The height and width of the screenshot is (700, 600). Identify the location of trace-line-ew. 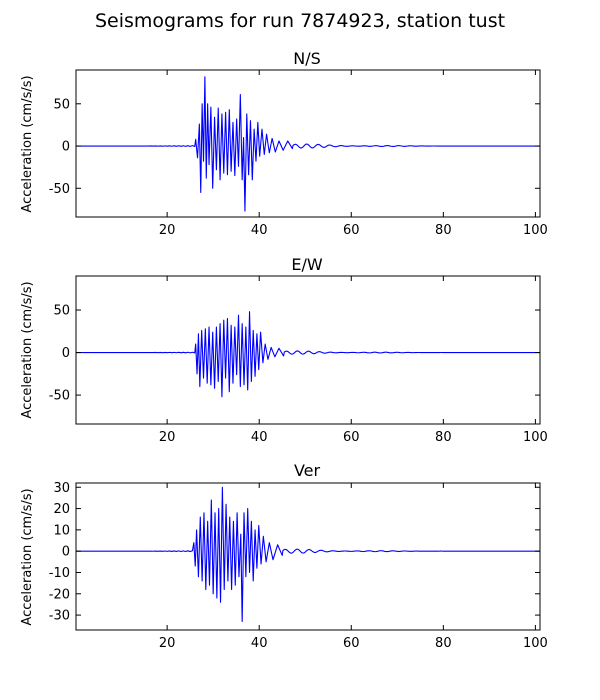
(308, 354).